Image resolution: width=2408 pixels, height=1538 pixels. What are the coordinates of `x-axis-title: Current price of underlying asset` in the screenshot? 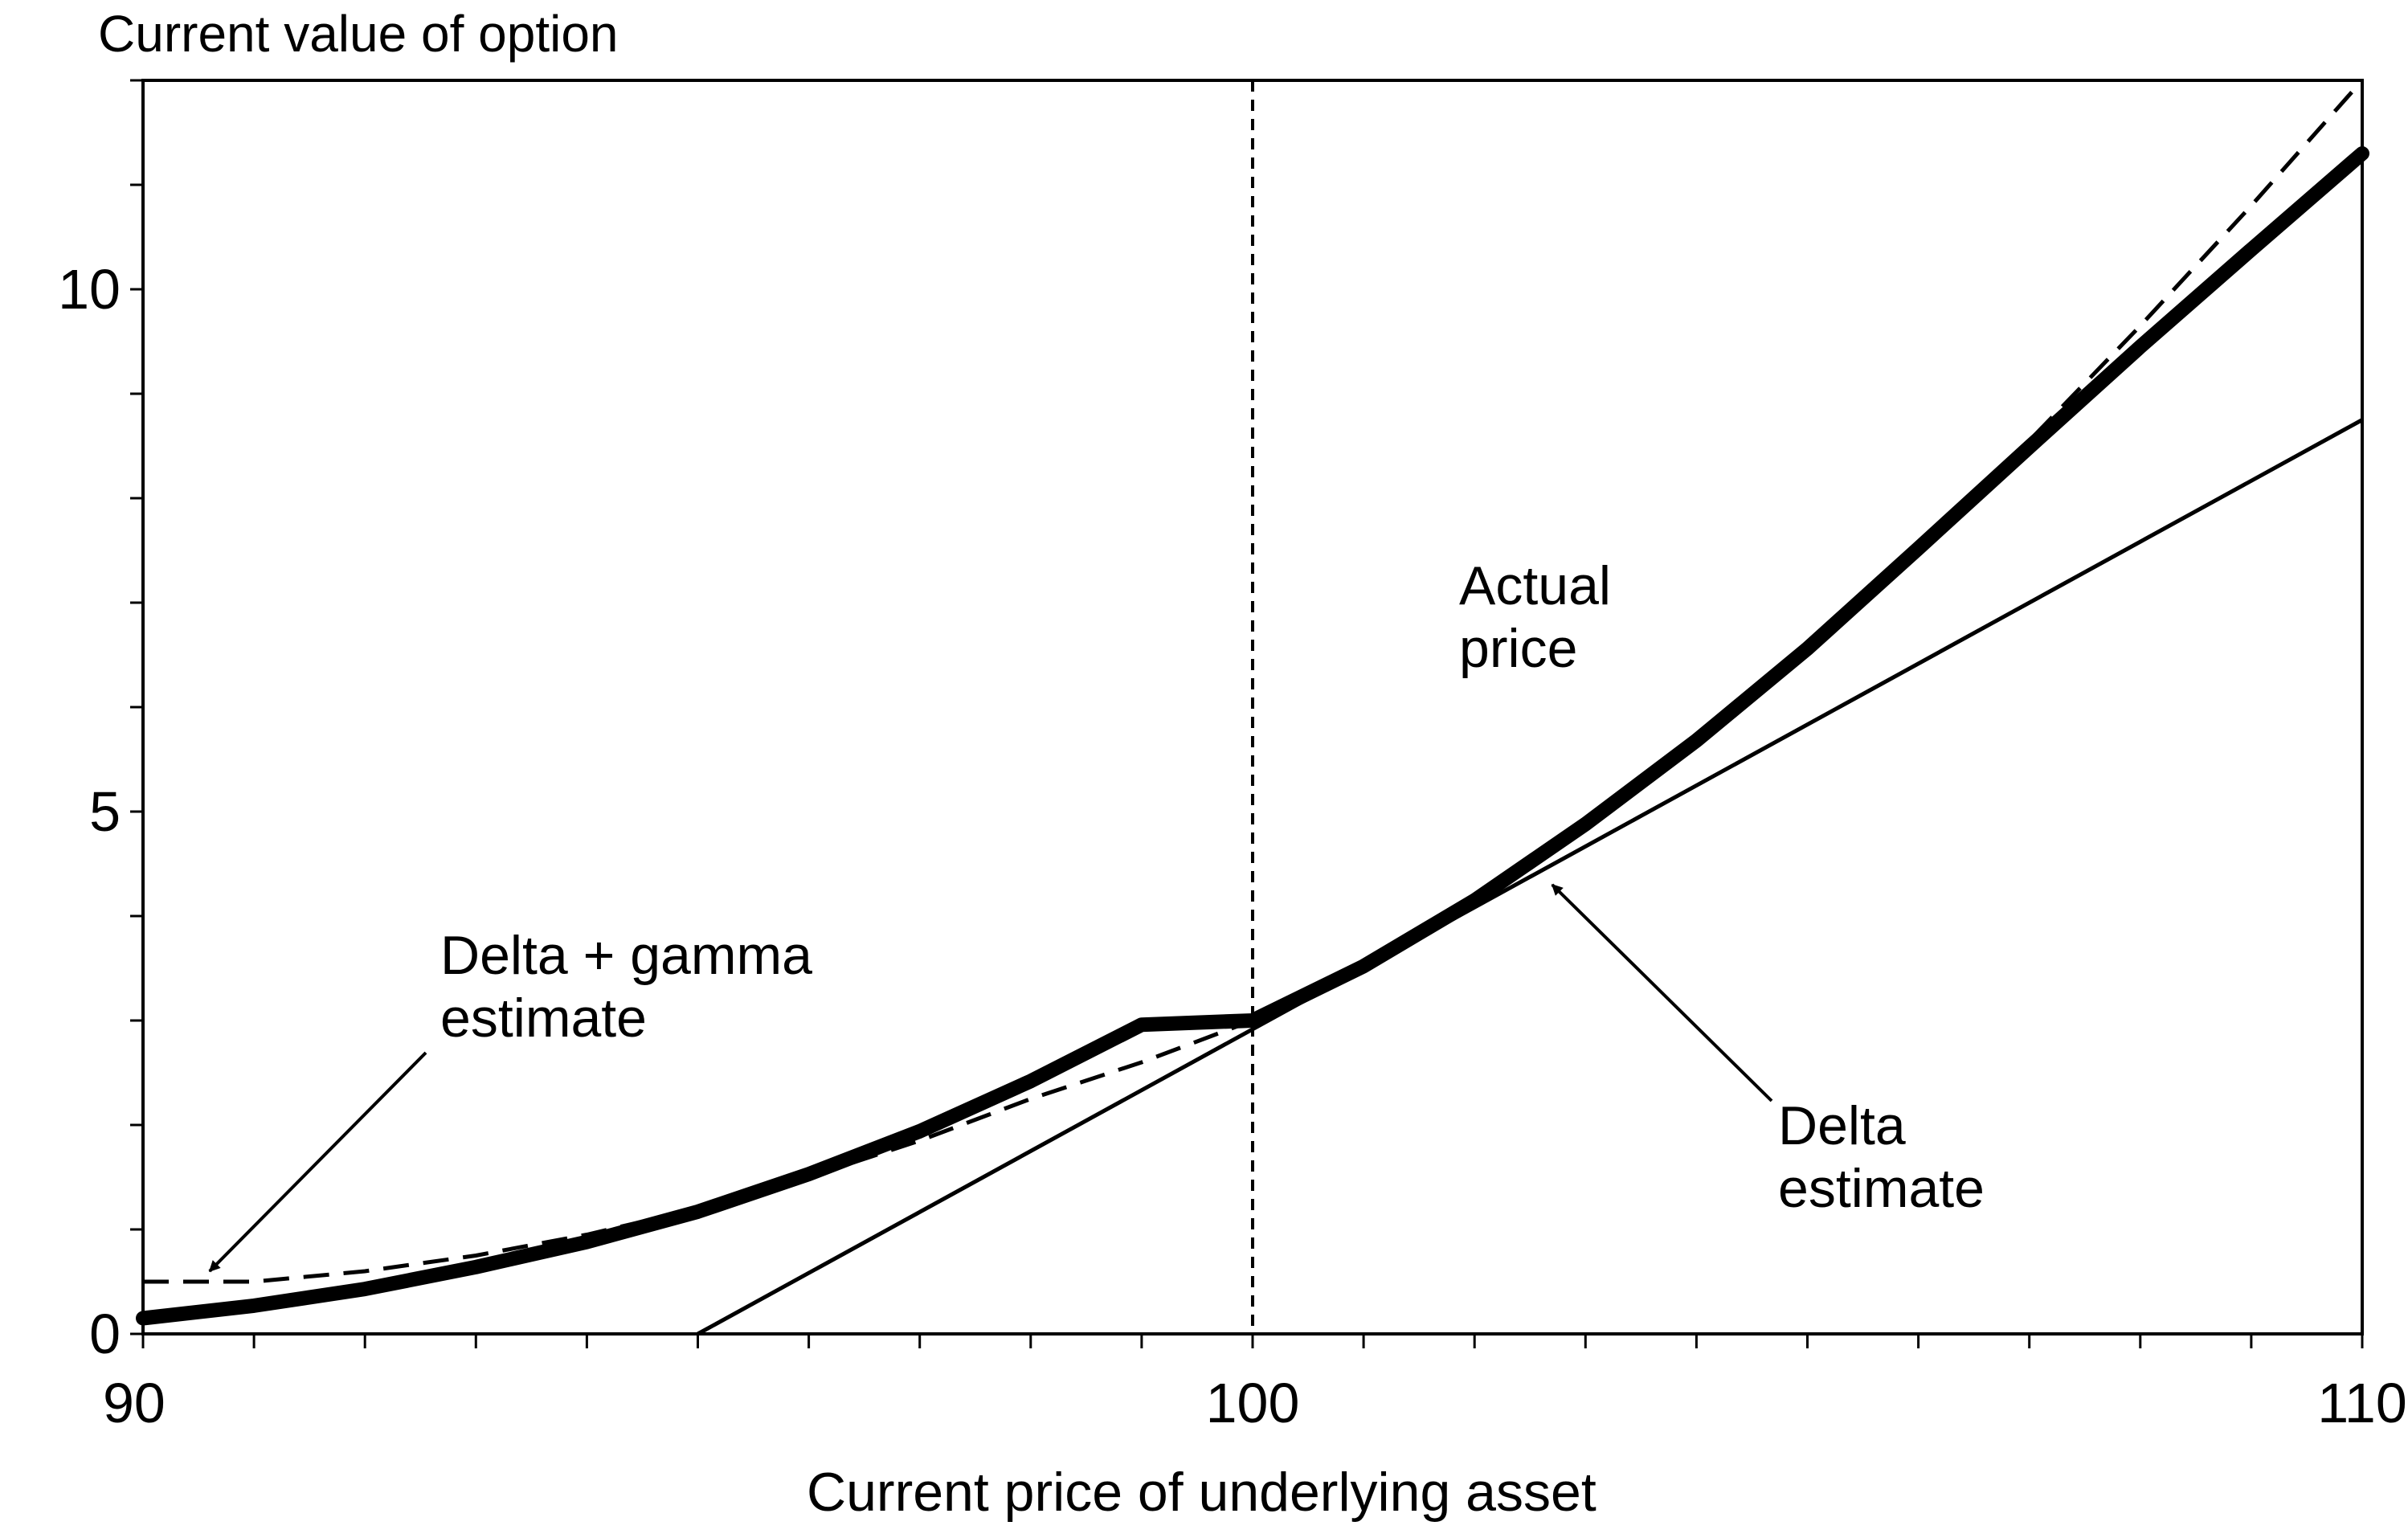 It's located at (1201, 1493).